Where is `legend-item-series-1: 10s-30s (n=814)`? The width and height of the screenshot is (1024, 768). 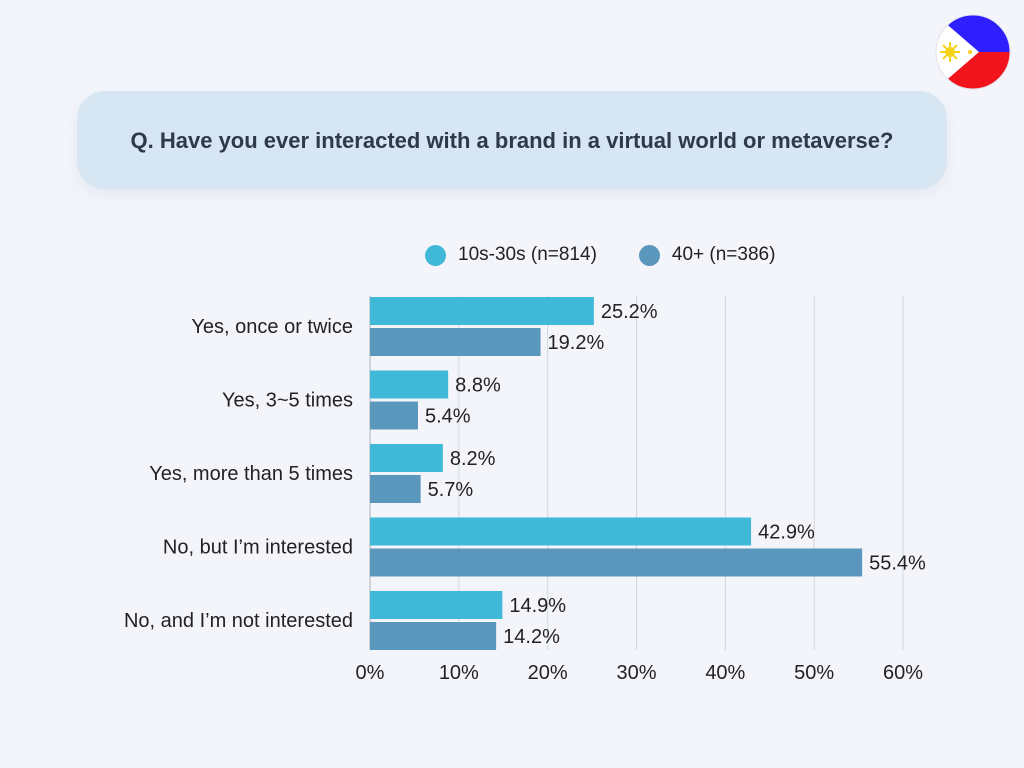 legend-item-series-1: 10s-30s (n=814) is located at coordinates (511, 255).